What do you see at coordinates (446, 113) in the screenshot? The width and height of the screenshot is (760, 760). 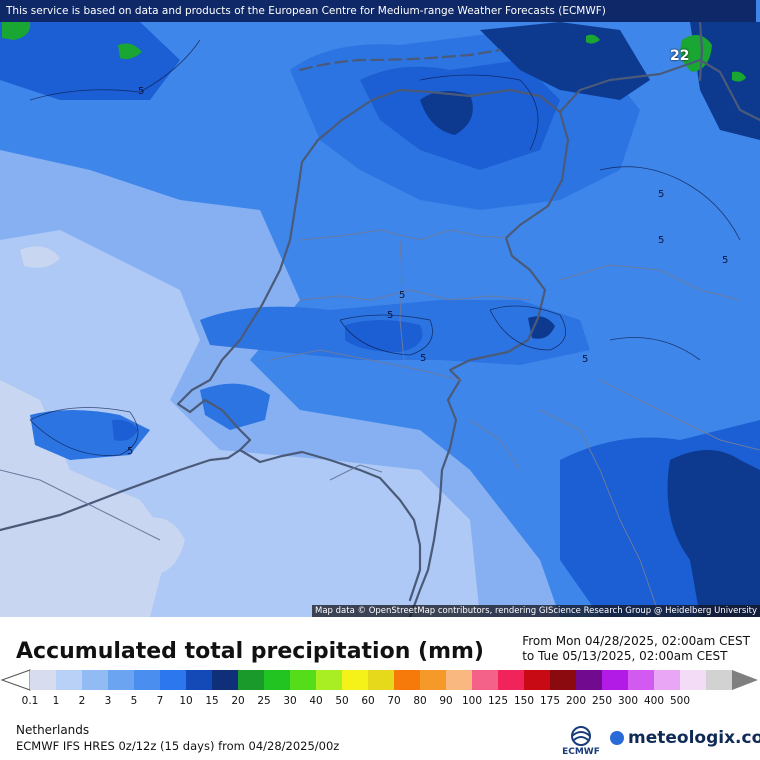 I see `field-dark-north` at bounding box center [446, 113].